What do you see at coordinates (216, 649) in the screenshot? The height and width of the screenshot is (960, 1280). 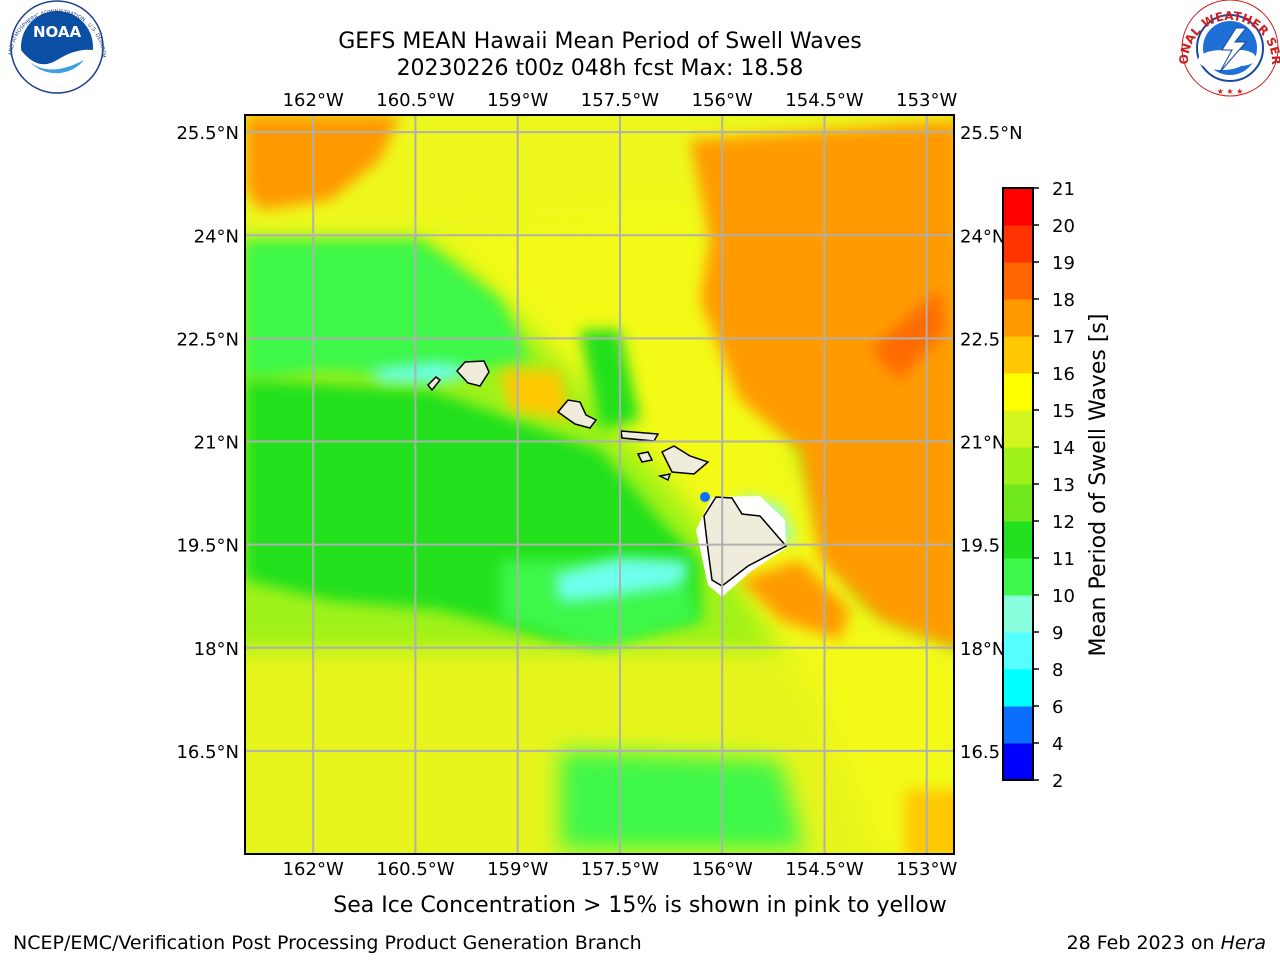 I see `lat-tick-label-left: 18°N` at bounding box center [216, 649].